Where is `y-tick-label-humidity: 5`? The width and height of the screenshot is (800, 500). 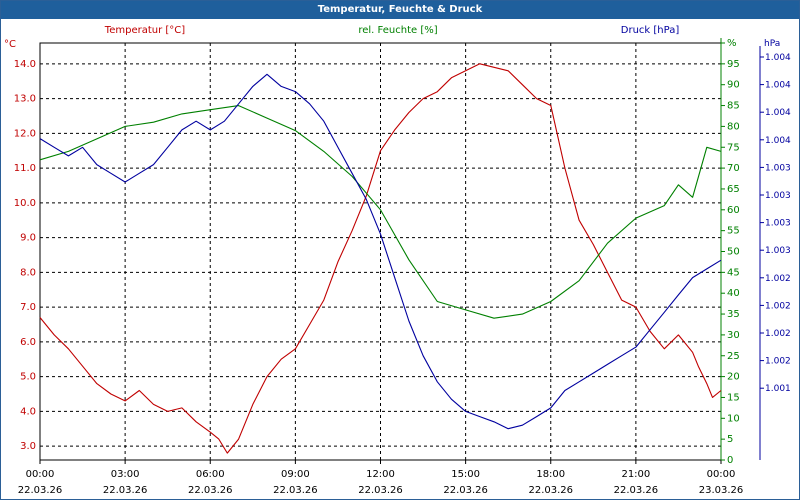 y-tick-label-humidity: 5 is located at coordinates (730, 439).